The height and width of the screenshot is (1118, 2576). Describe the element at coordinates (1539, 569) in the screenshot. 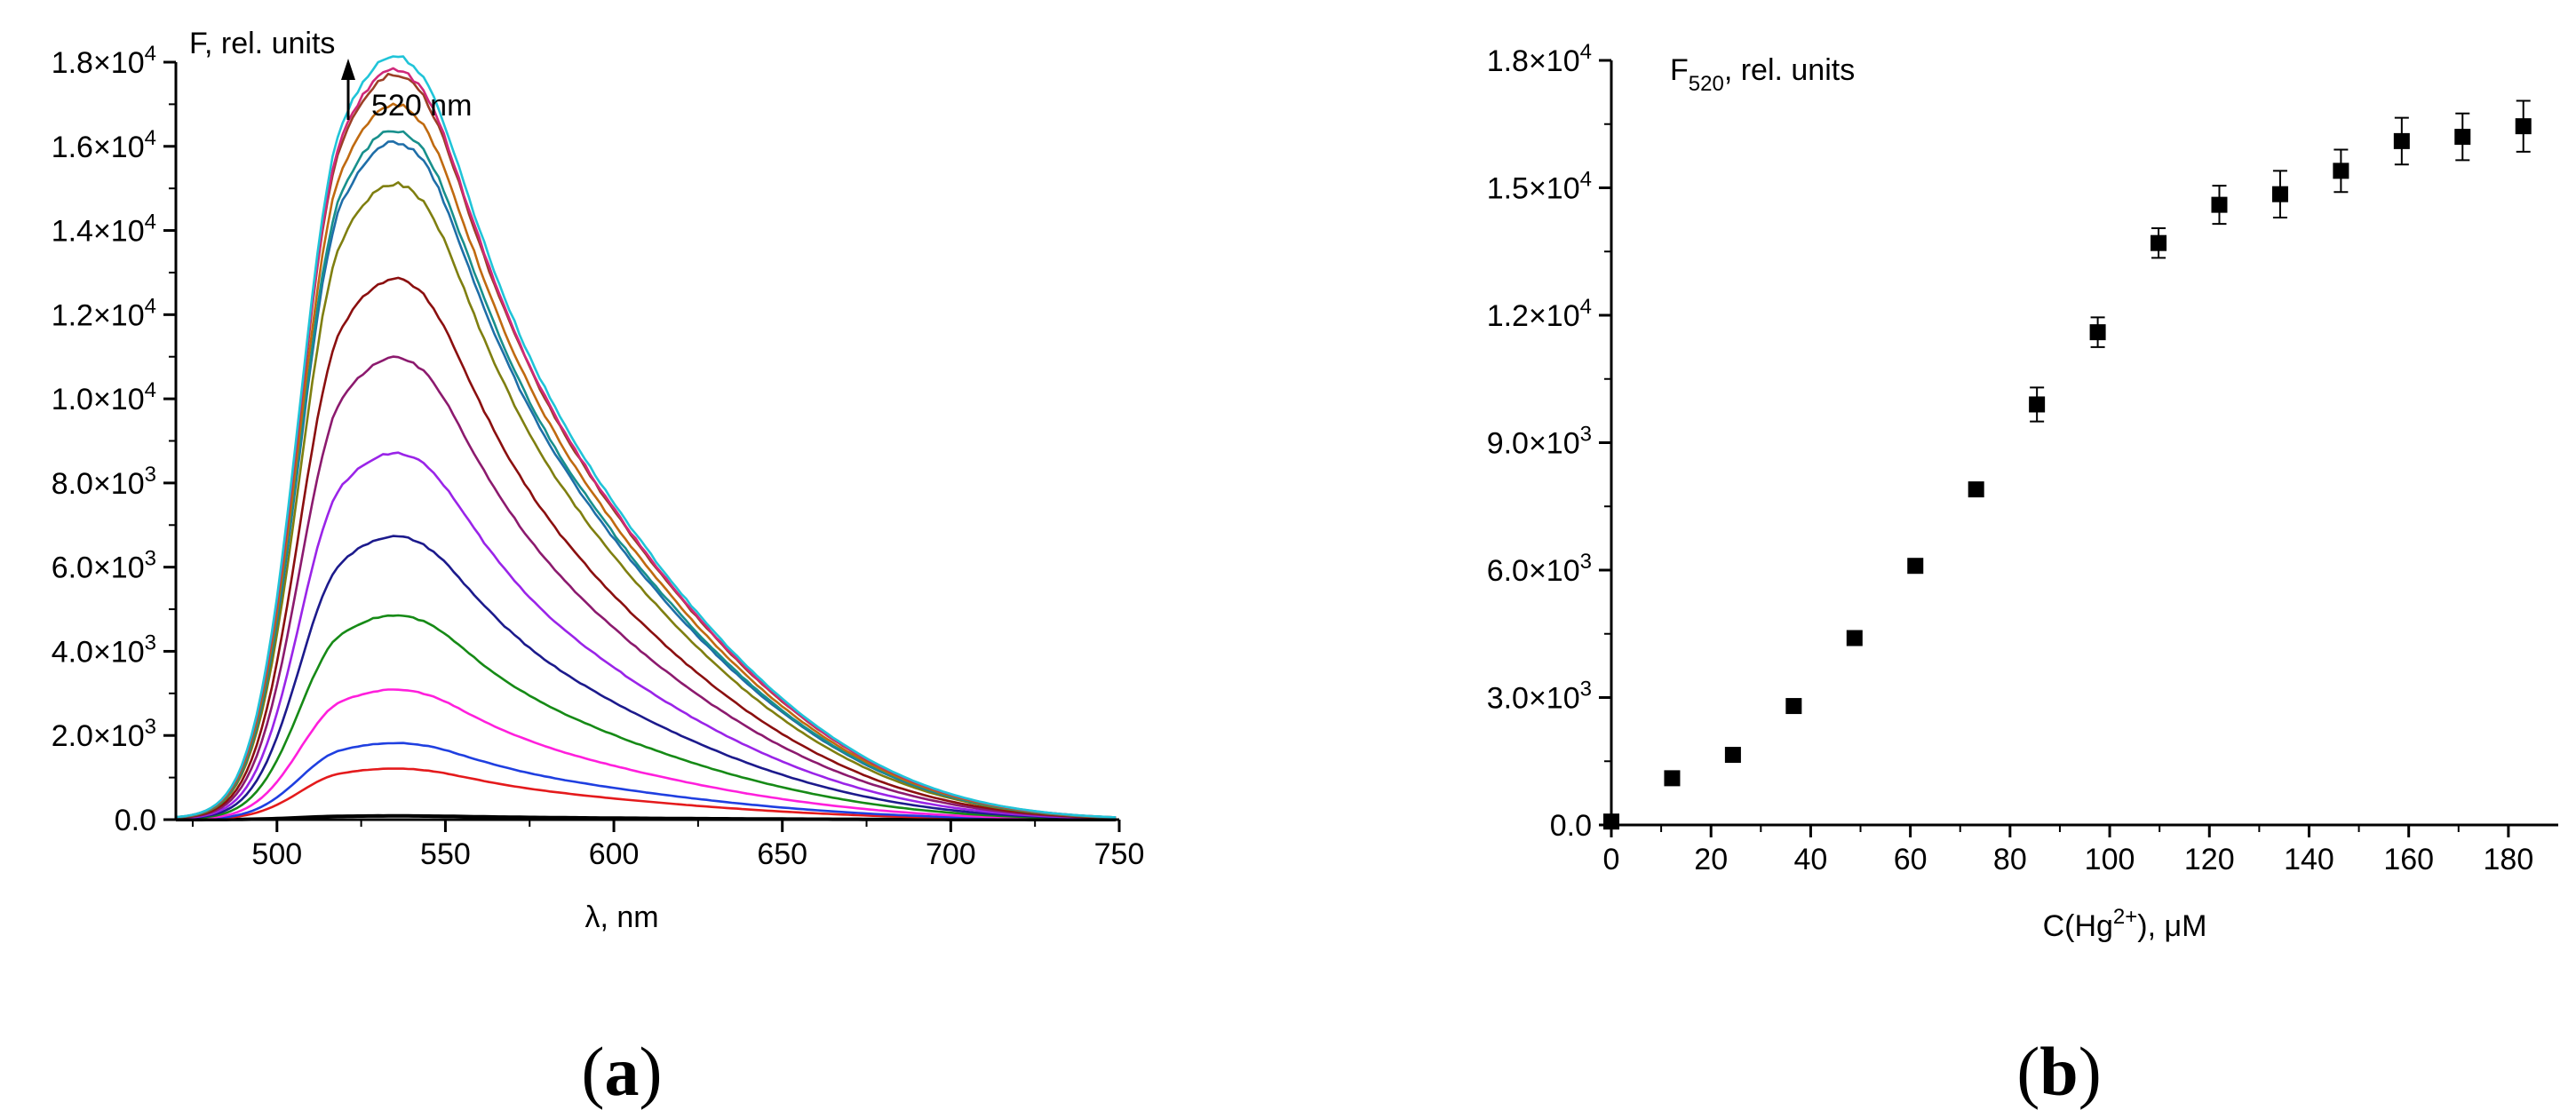

I see `y-tick-label-b: 6.0×10³` at that location.